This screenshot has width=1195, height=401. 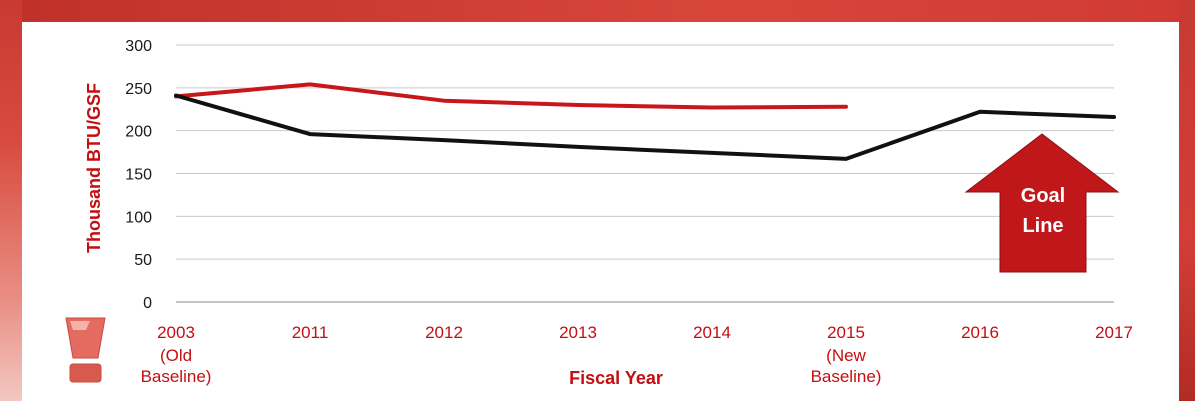 I want to click on y-tick-label: 50, so click(x=143, y=260).